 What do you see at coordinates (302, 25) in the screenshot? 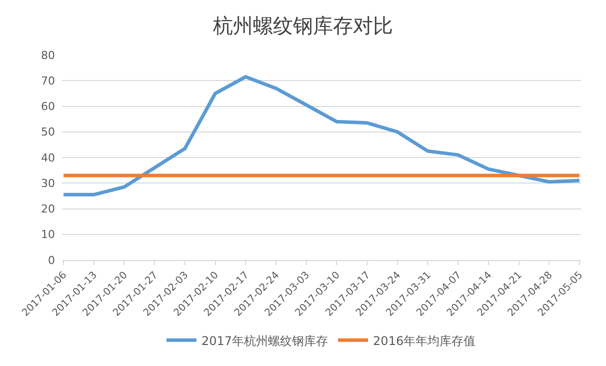
I see `chart-title: 杭州螺纹钢库存对比` at bounding box center [302, 25].